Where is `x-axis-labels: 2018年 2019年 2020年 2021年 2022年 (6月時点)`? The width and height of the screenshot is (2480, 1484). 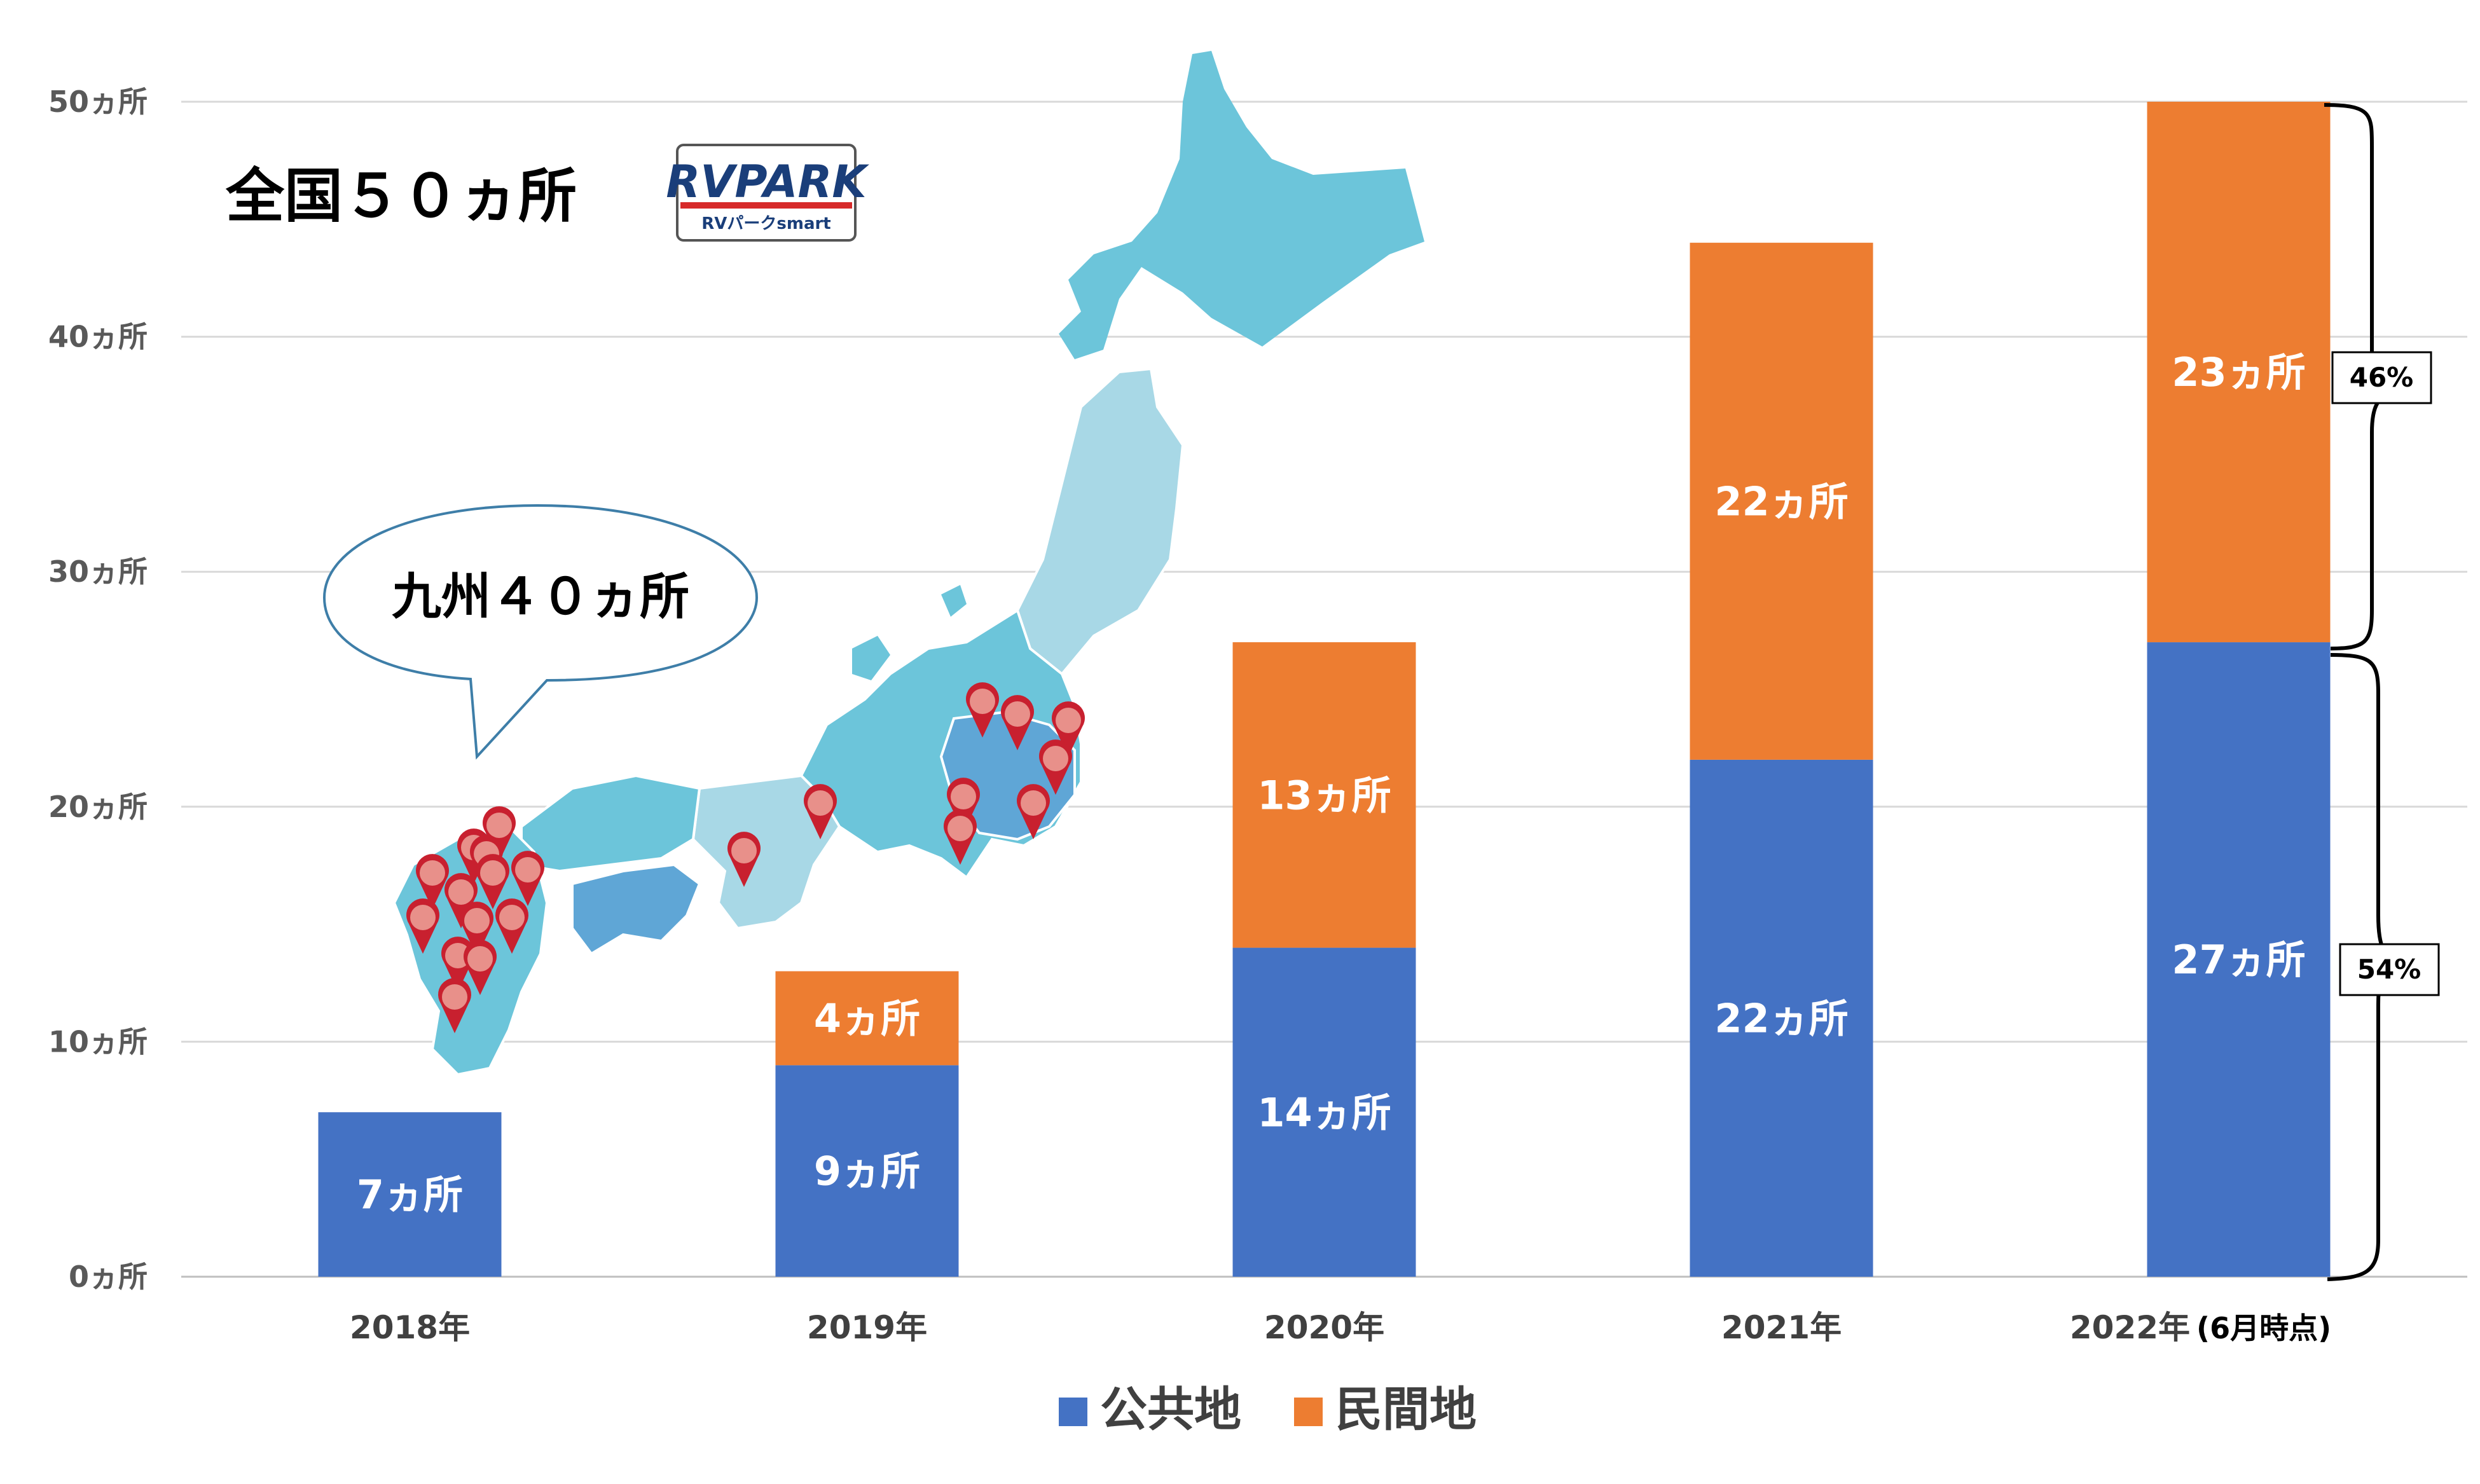 x-axis-labels: 2018年 2019年 2020年 2021年 2022年 (6月時点) is located at coordinates (1340, 1327).